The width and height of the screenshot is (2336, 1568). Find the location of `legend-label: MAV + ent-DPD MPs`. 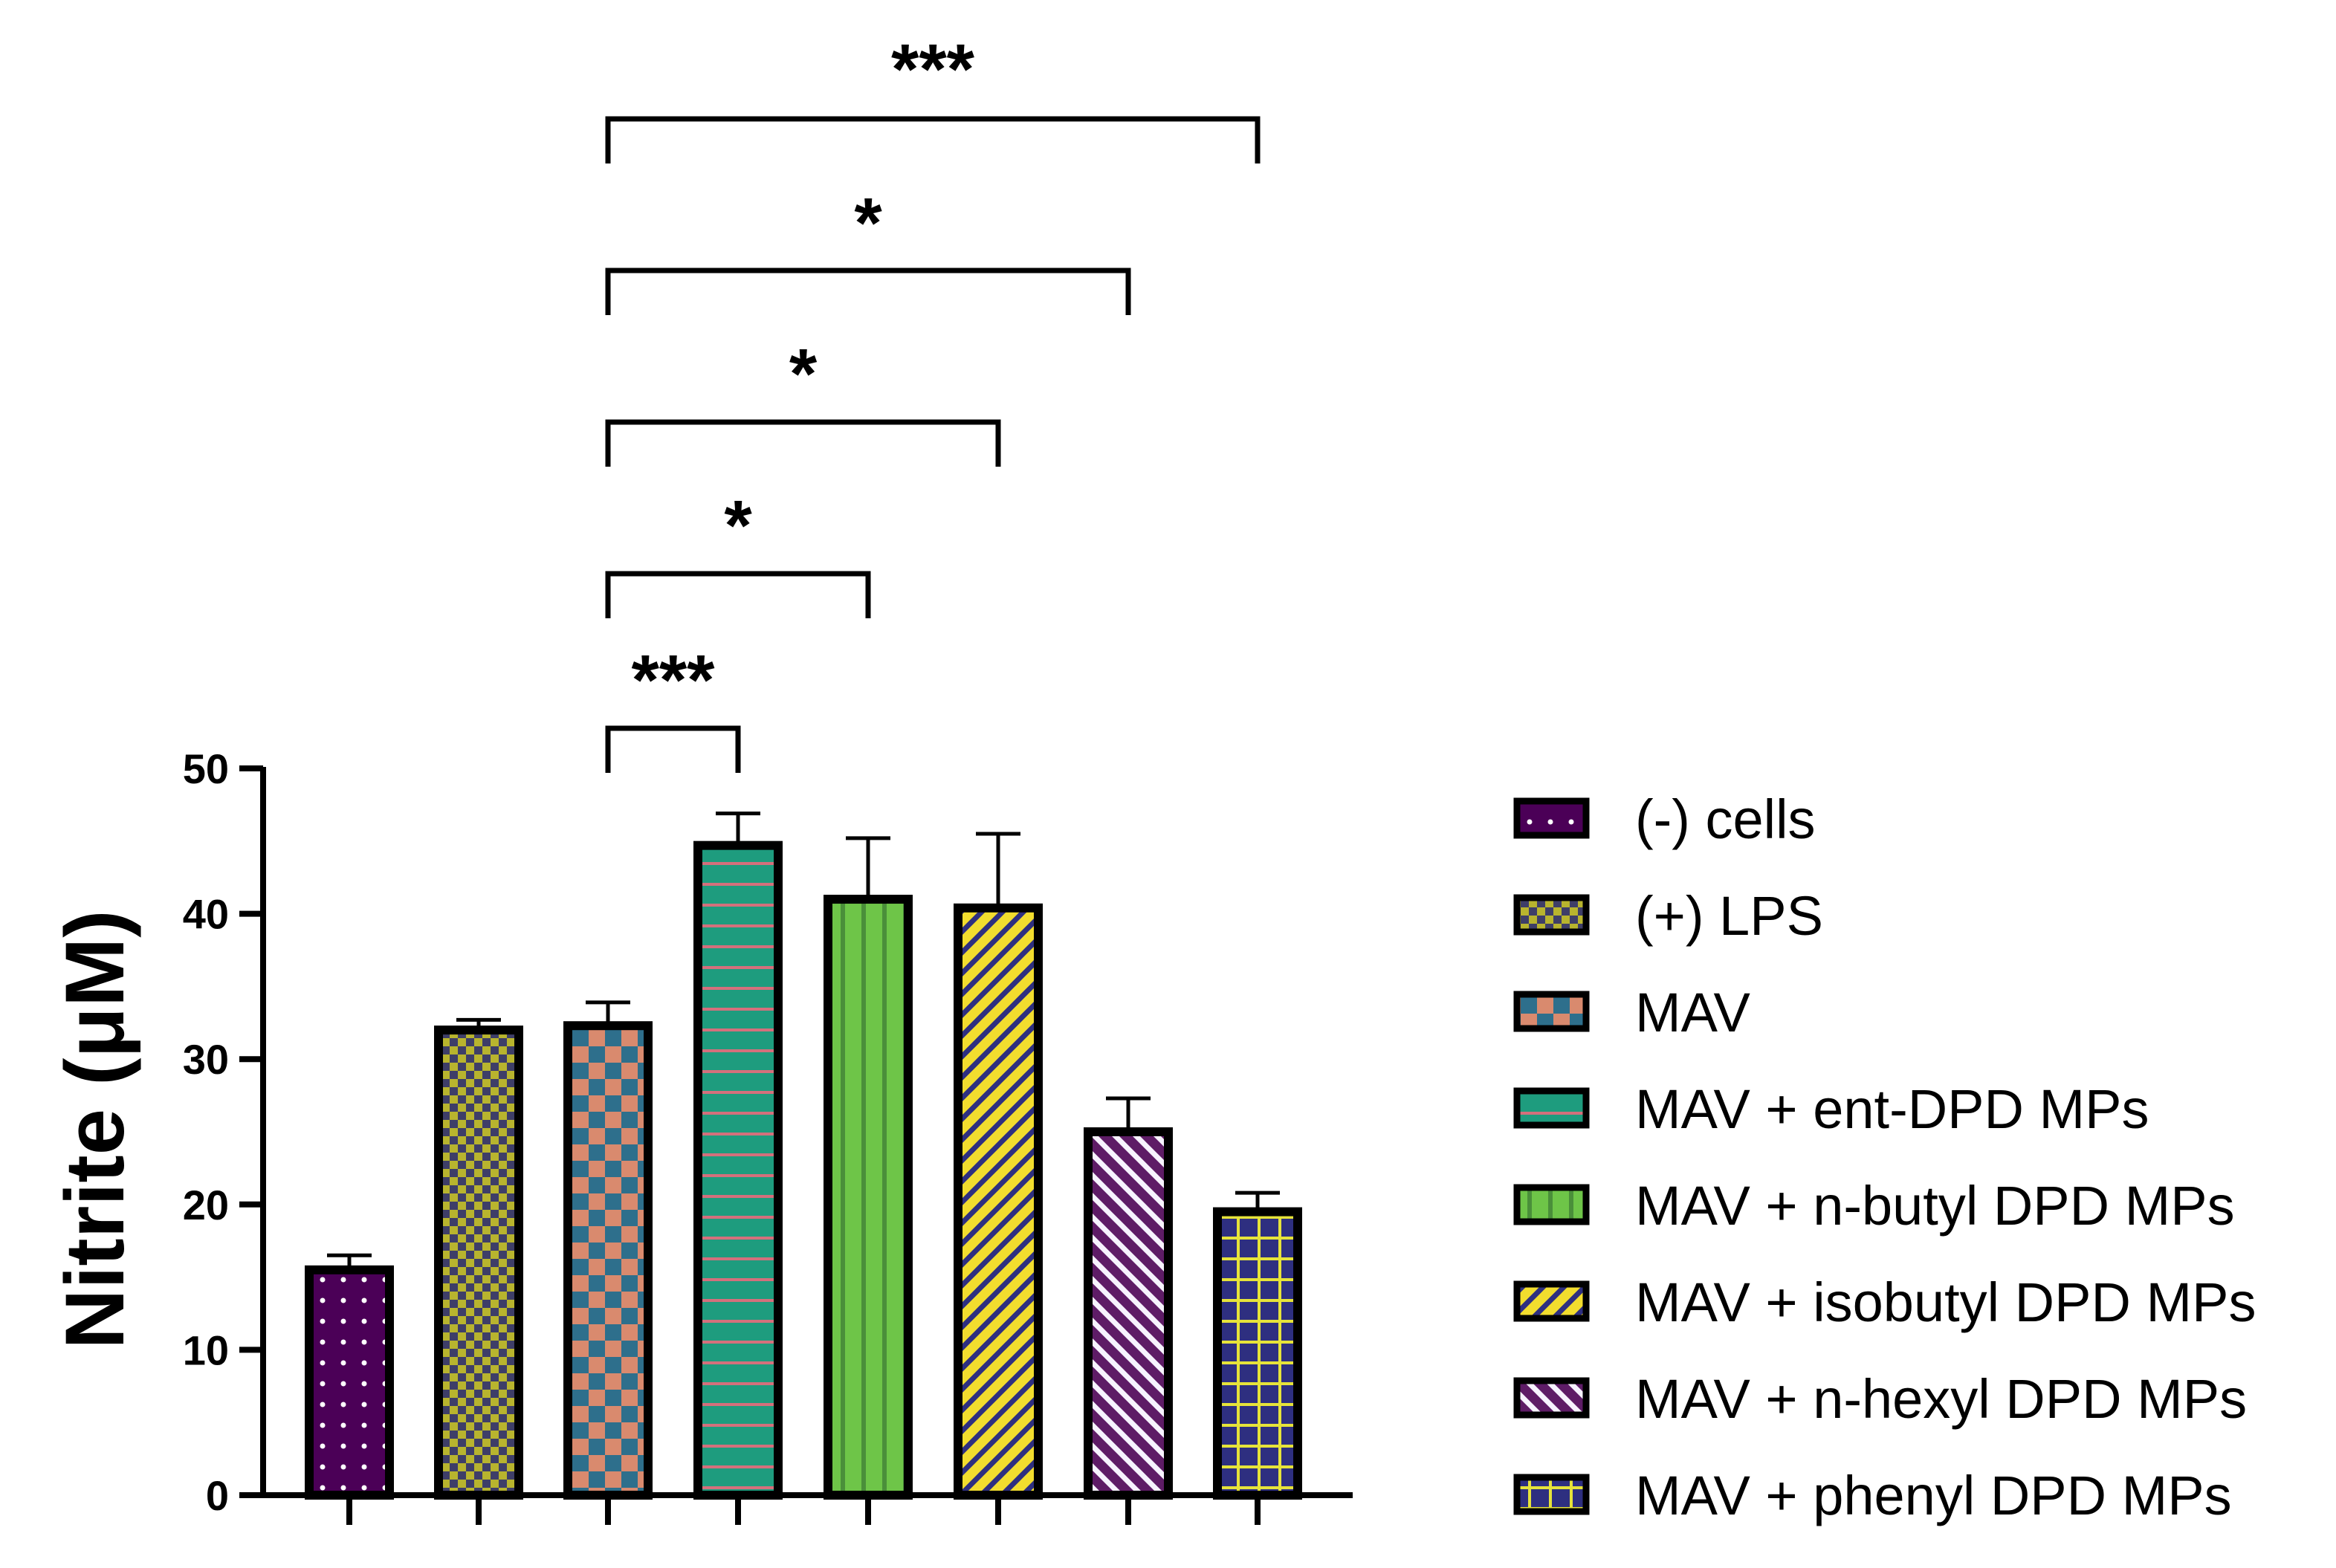

legend-label: MAV + ent-DPD MPs is located at coordinates (1892, 1109).